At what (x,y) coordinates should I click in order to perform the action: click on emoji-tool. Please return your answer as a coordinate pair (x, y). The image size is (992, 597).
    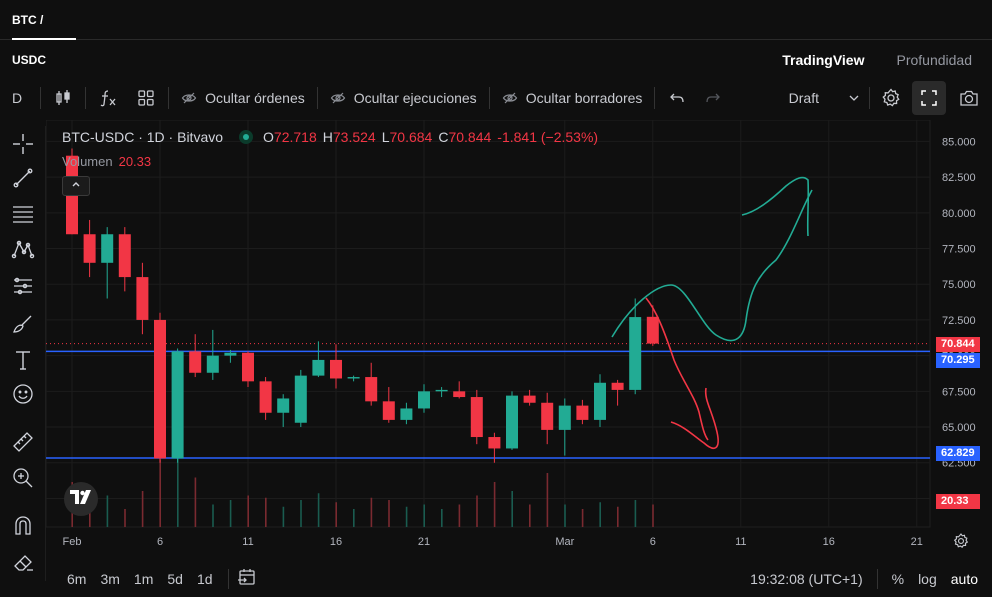
    Looking at the image, I should click on (23, 396).